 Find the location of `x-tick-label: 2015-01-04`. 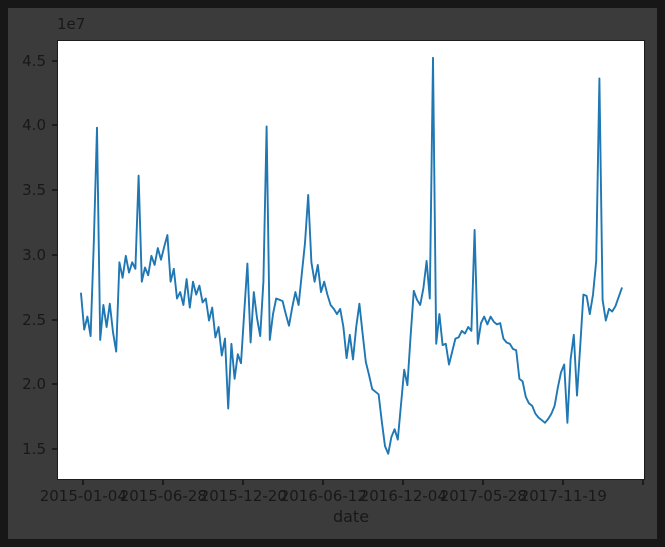

x-tick-label: 2015-01-04 is located at coordinates (83, 496).